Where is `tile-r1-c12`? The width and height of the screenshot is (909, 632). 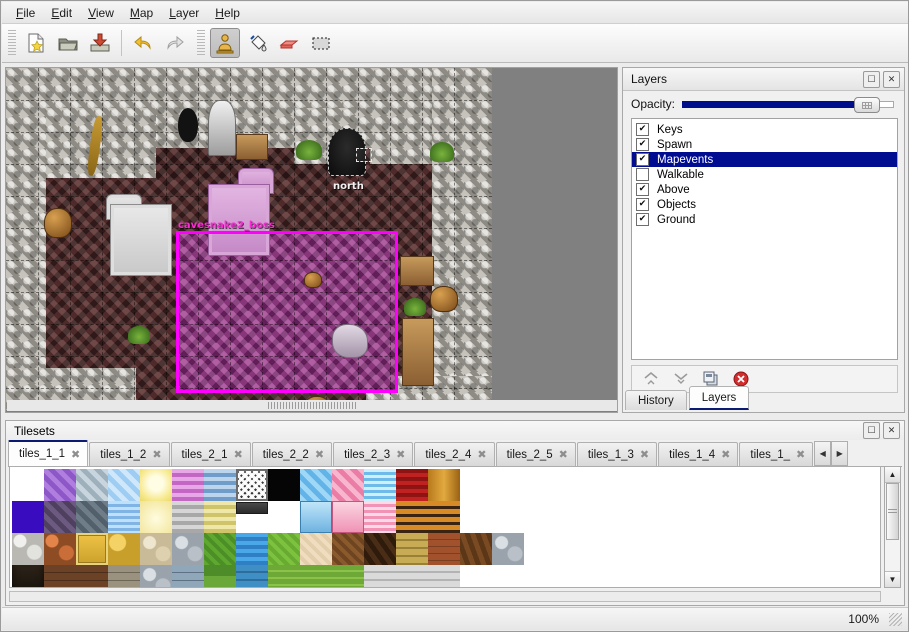
tile-r1-c12 is located at coordinates (412, 517).